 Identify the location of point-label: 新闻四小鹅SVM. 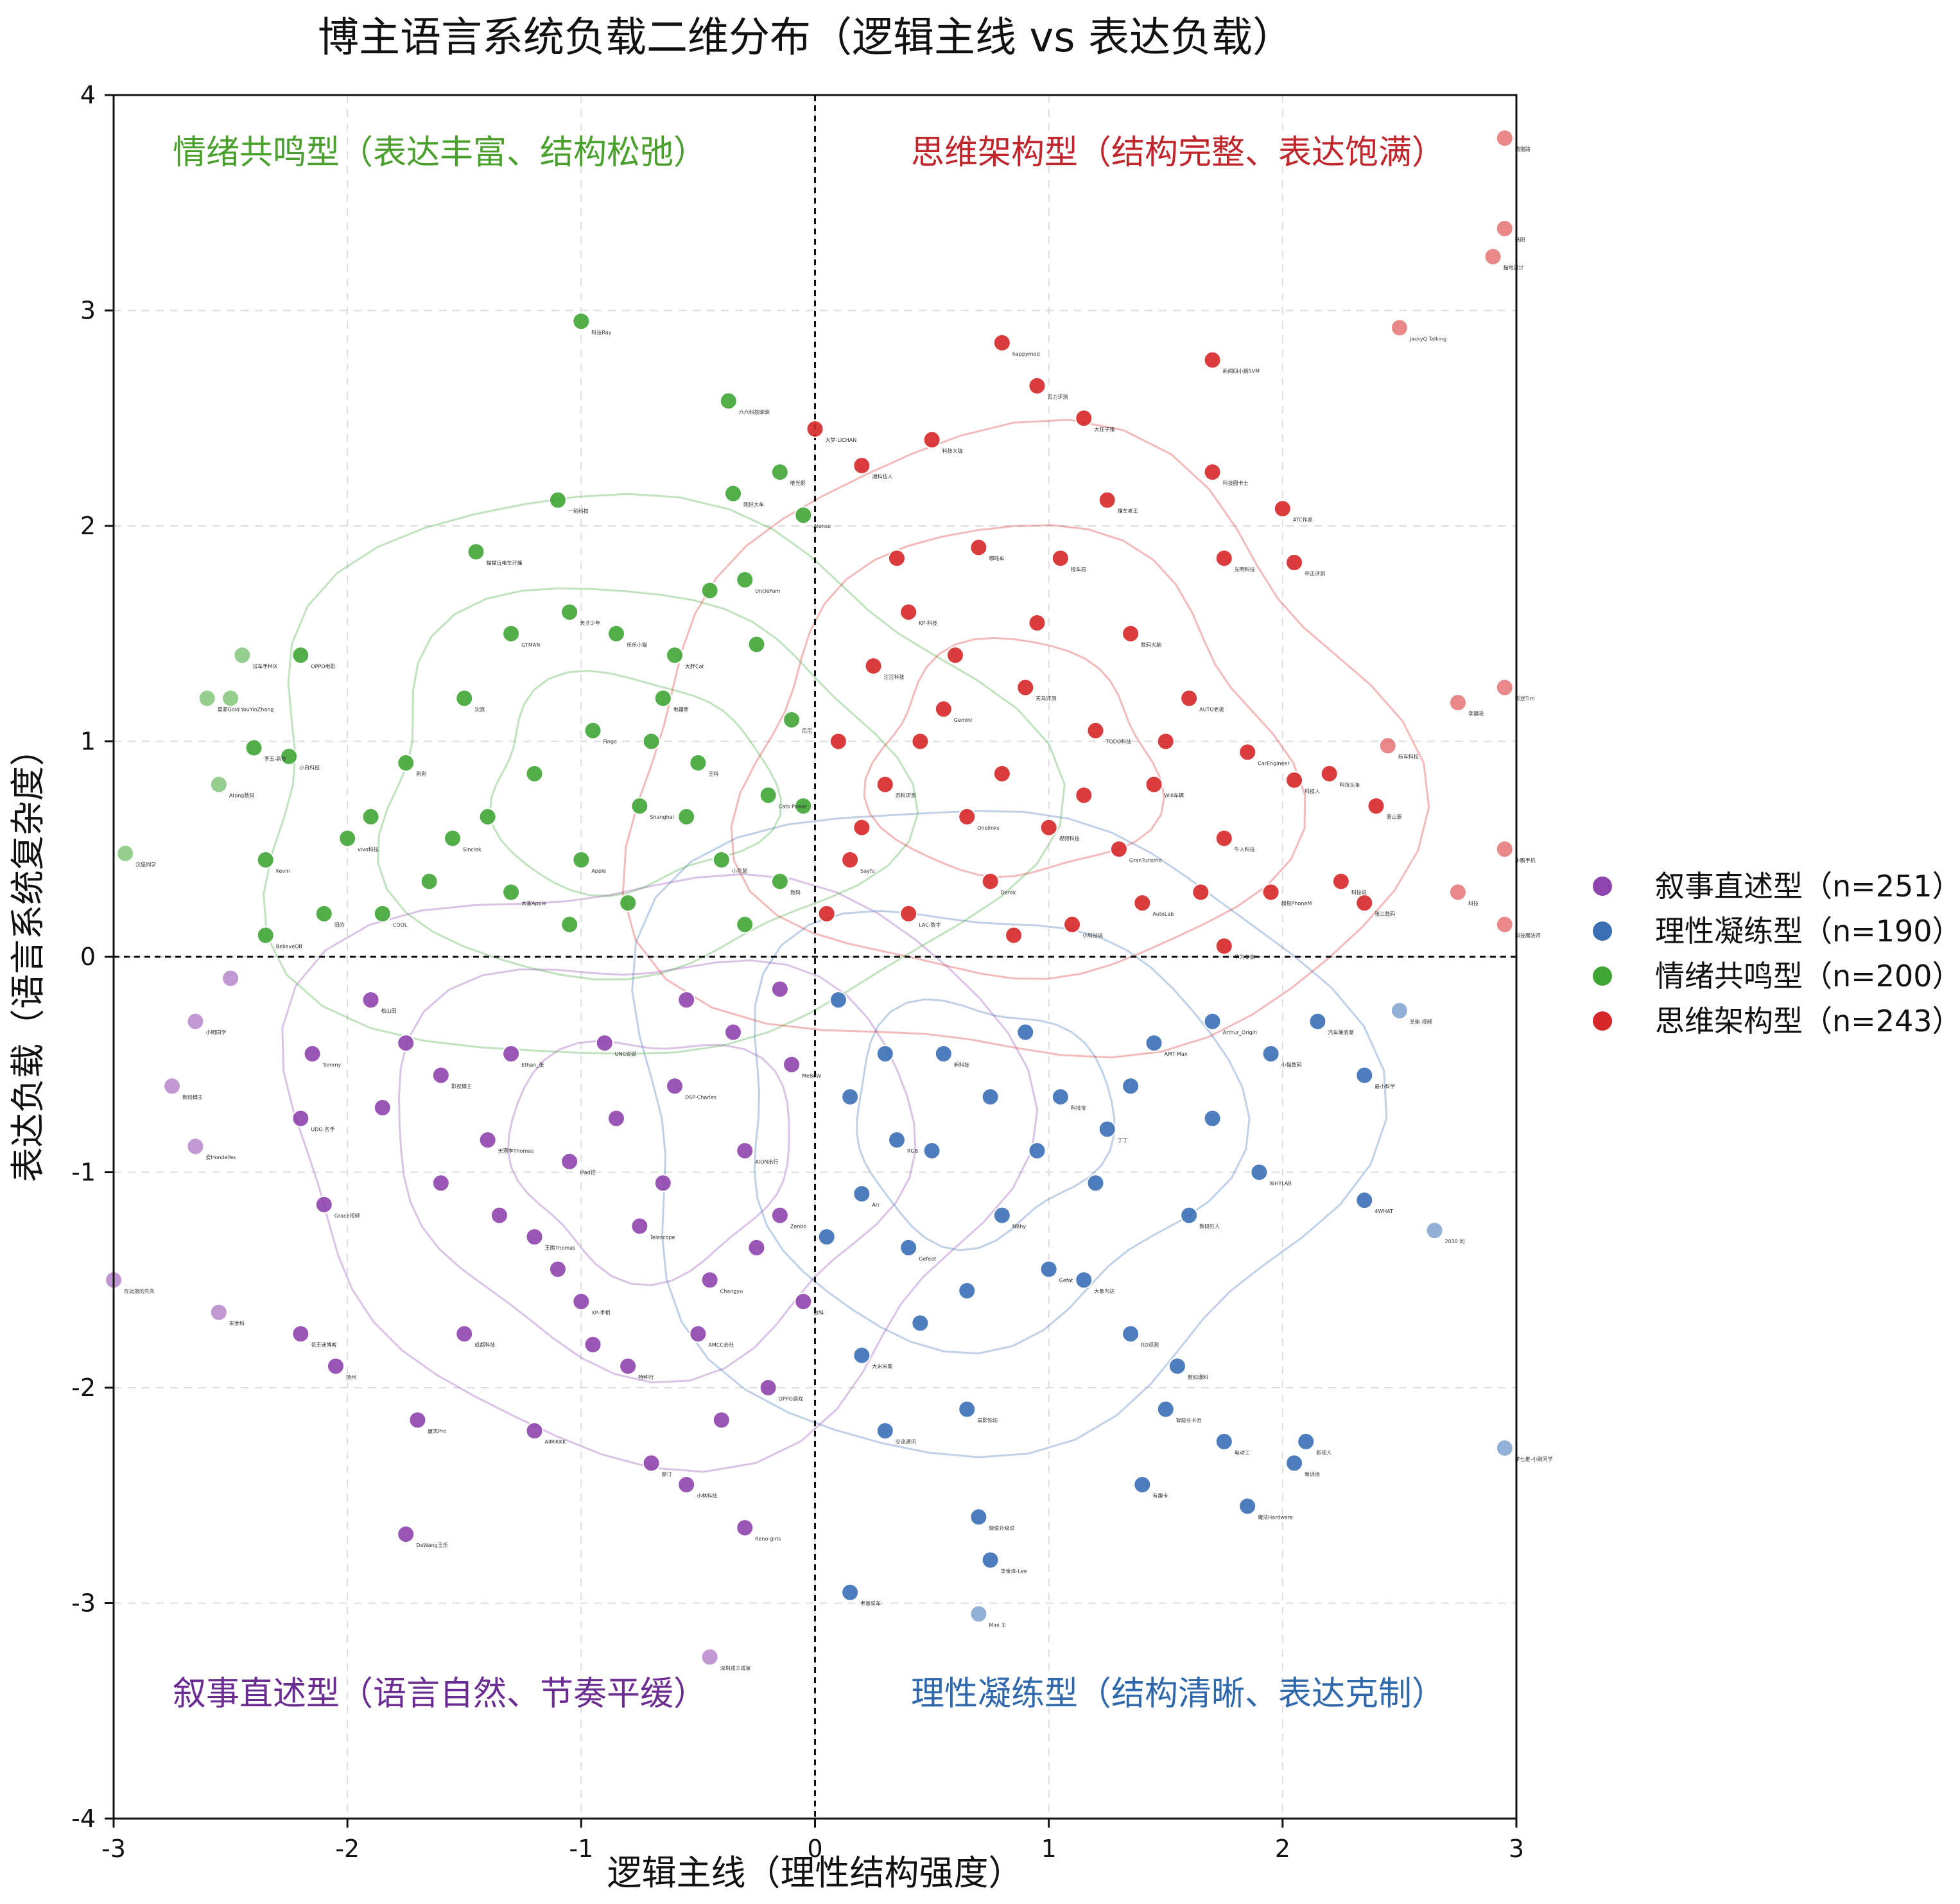
(1241, 371).